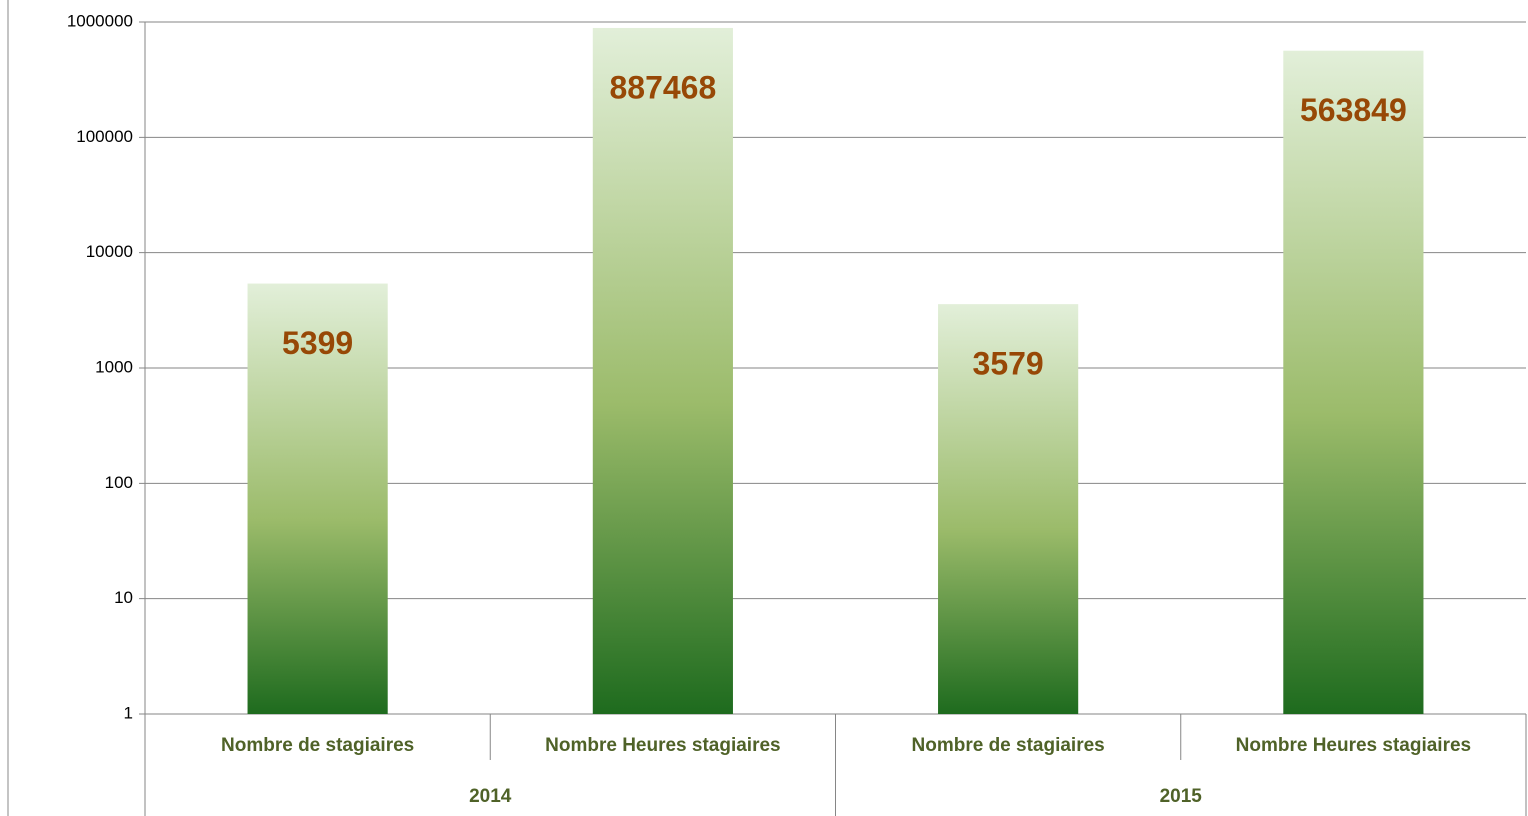 The width and height of the screenshot is (1528, 816). What do you see at coordinates (1353, 110) in the screenshot?
I see `value-label: 563849` at bounding box center [1353, 110].